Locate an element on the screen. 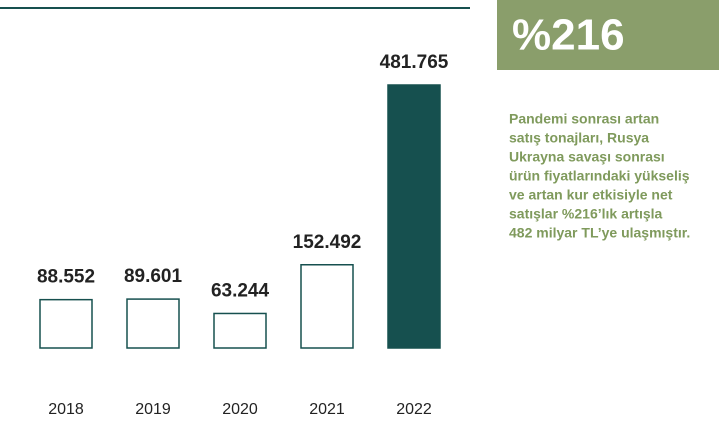 Image resolution: width=719 pixels, height=426 pixels. x-tick-label: 2020 is located at coordinates (240, 409).